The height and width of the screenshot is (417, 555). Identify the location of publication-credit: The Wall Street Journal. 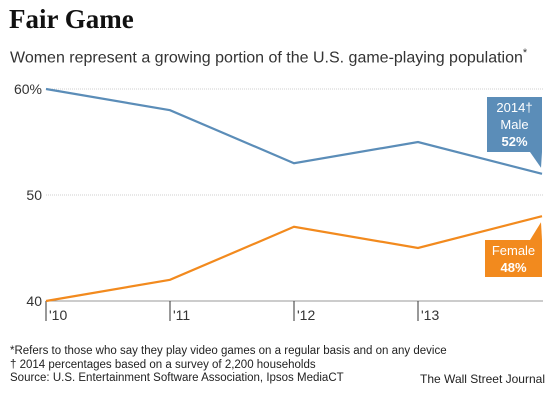
(482, 379).